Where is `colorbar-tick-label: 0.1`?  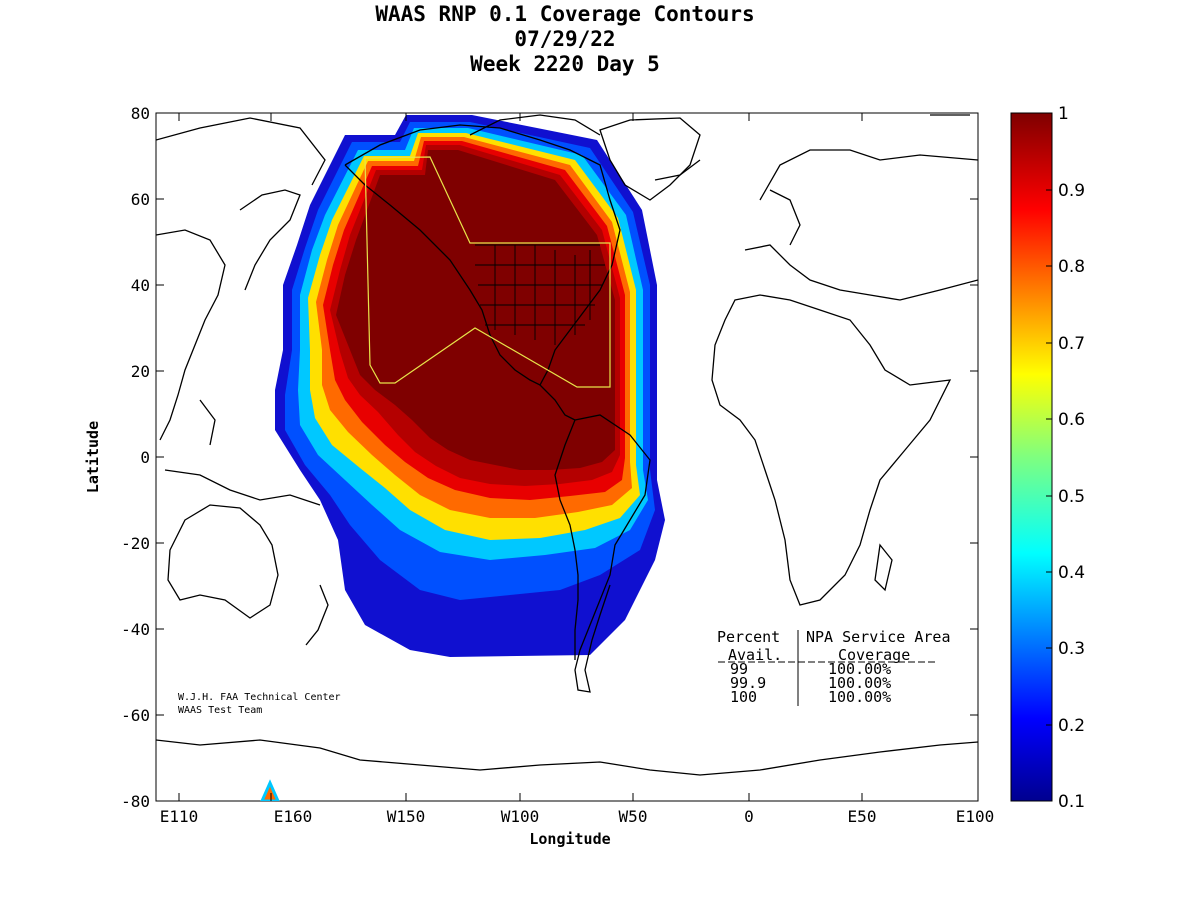
colorbar-tick-label: 0.1 is located at coordinates (1071, 802).